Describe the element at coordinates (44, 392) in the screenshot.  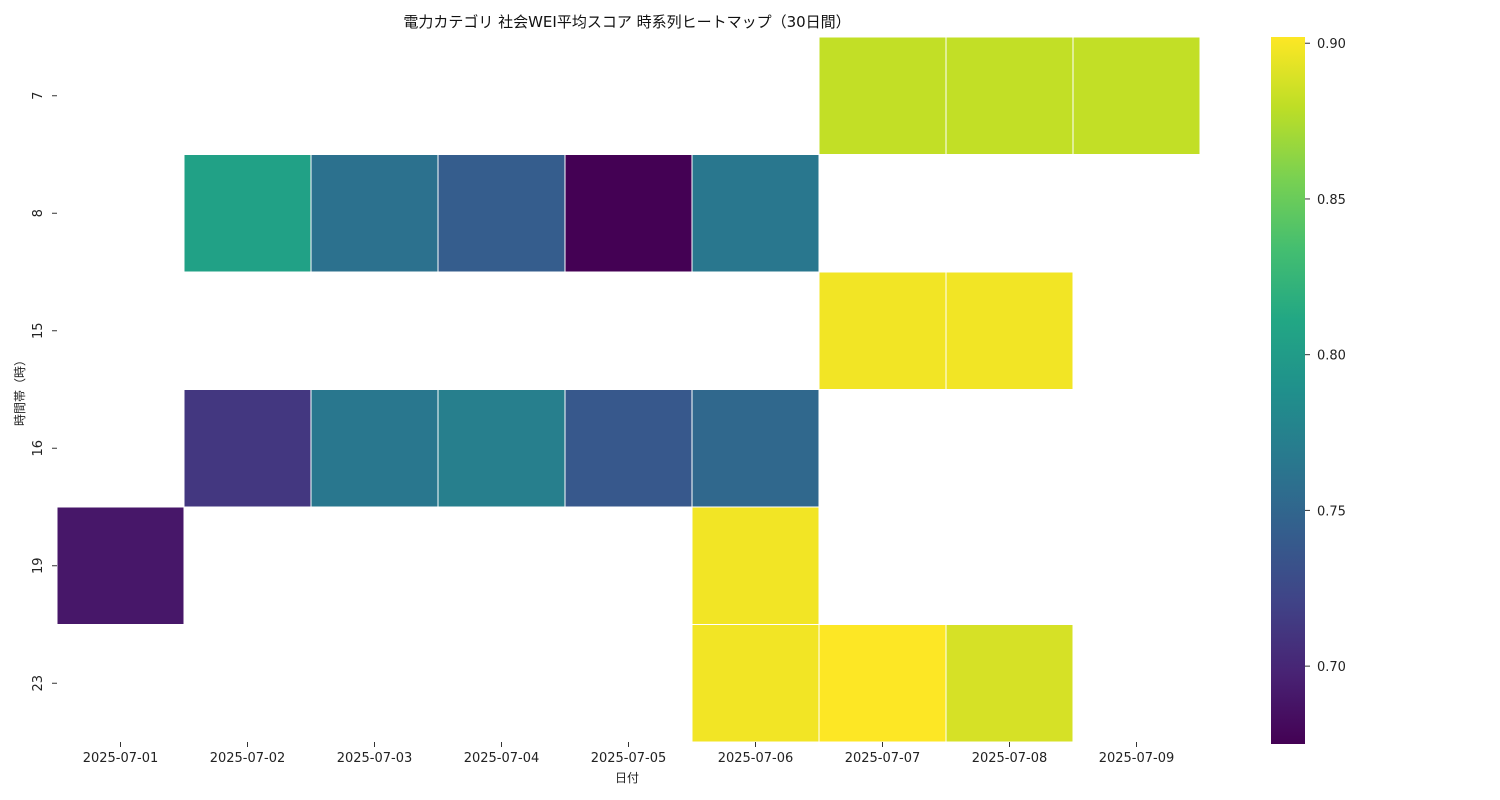
I see `y-axis: 7 8 15 16 19 23` at that location.